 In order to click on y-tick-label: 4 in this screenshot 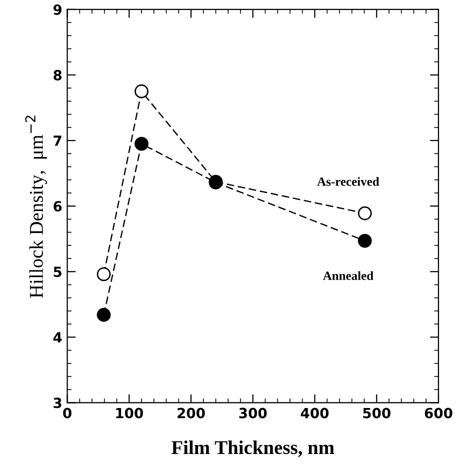, I will do `click(57, 337)`.